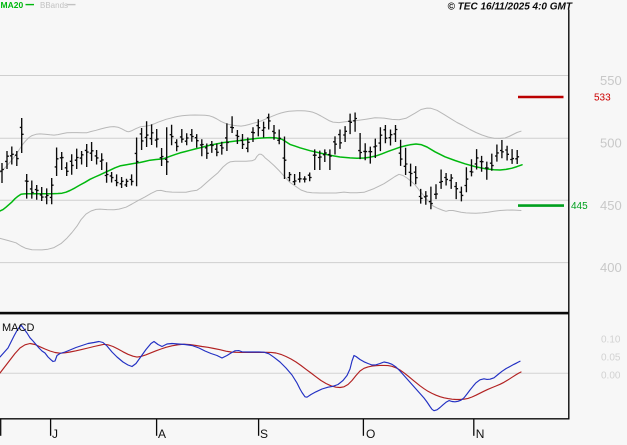 This screenshot has height=445, width=627. What do you see at coordinates (611, 340) in the screenshot?
I see `svg-text: 0.10` at bounding box center [611, 340].